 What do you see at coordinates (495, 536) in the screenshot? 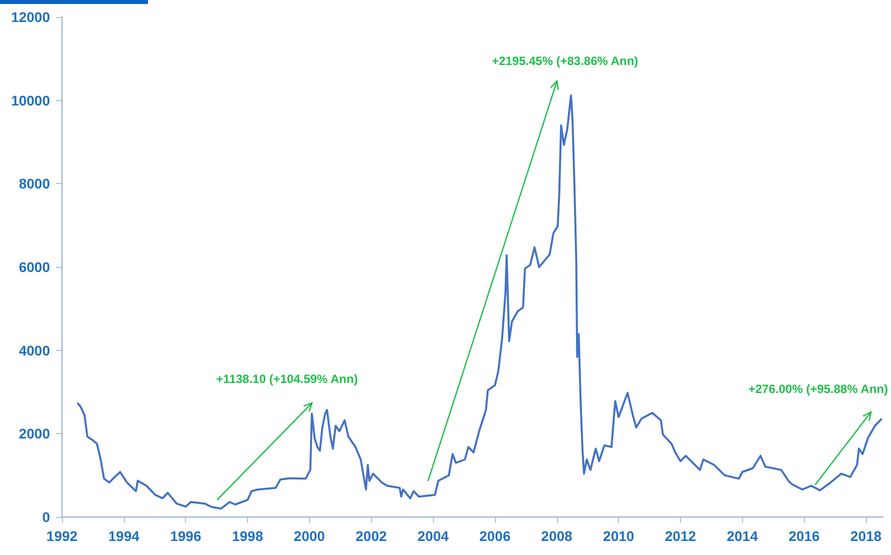
I see `x-tick-label: 2006` at bounding box center [495, 536].